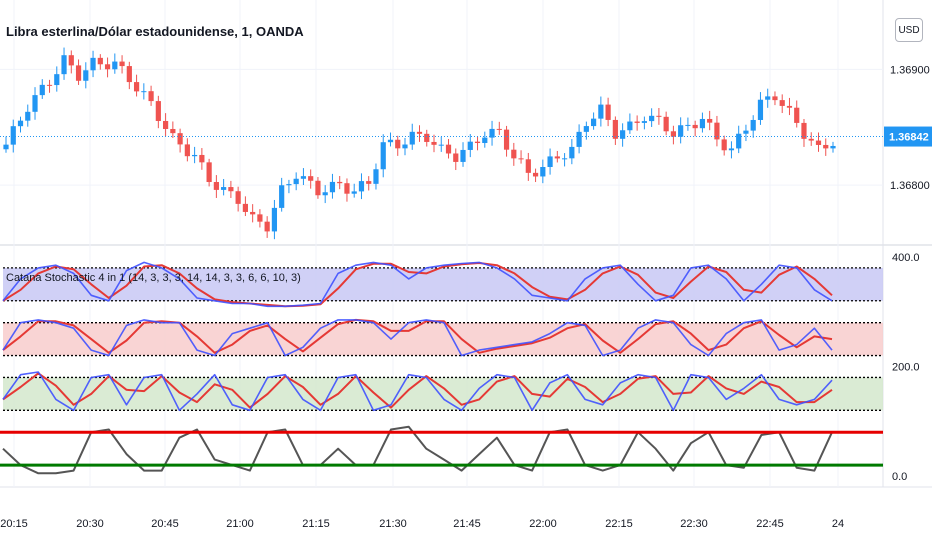  Describe the element at coordinates (770, 524) in the screenshot. I see `time-tick-label: 22:45` at that location.